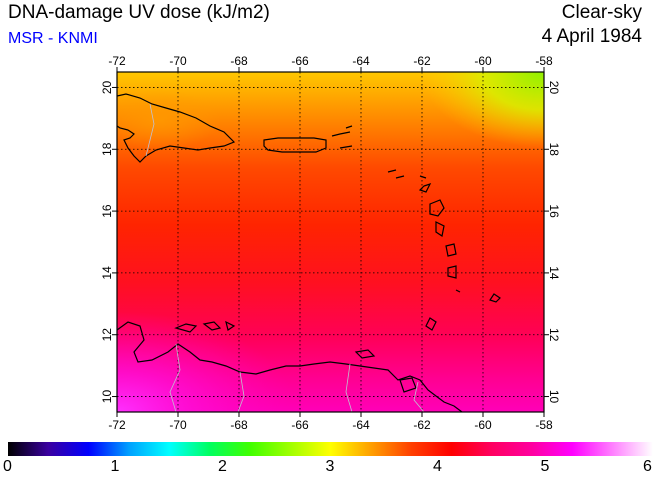 This screenshot has height=480, width=660. What do you see at coordinates (107, 211) in the screenshot?
I see `lat-label-left: 16` at bounding box center [107, 211].